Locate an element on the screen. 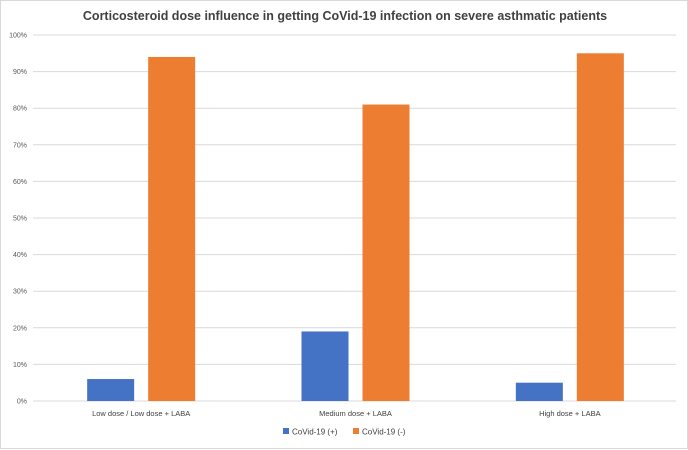 Image resolution: width=688 pixels, height=450 pixels. y-tick-label: 40% is located at coordinates (20, 255).